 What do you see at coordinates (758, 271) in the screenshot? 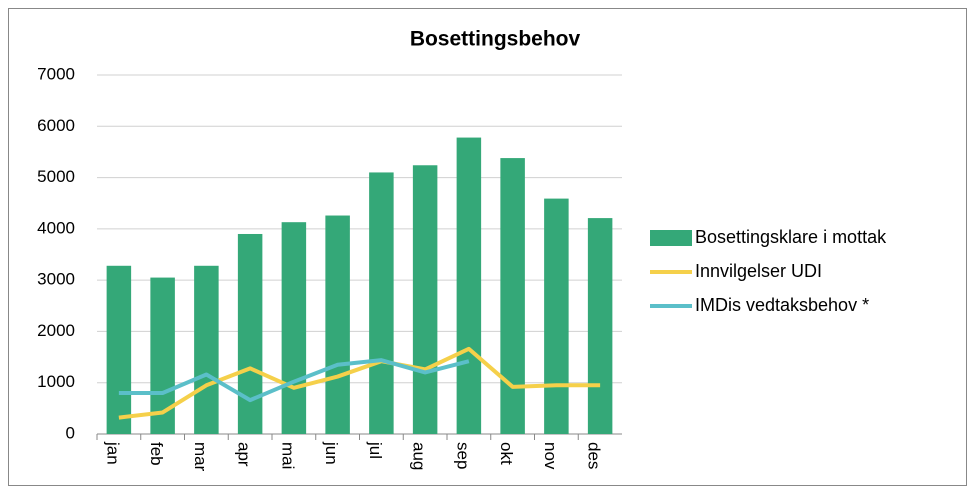
I see `legend-label: Innvilgelser UDI` at bounding box center [758, 271].